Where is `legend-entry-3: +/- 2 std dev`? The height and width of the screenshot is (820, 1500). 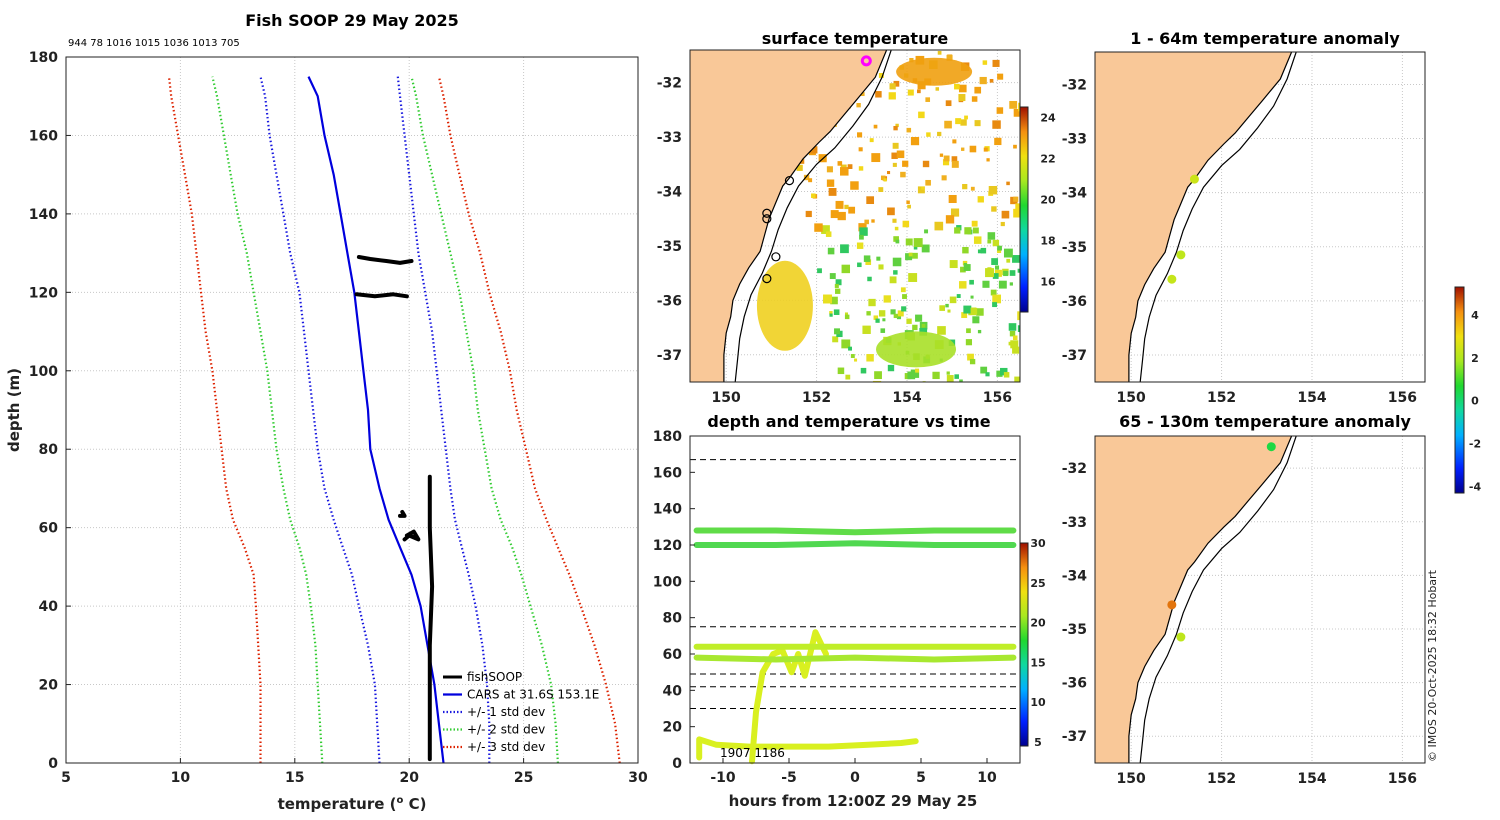 legend-entry-3: +/- 2 std dev is located at coordinates (506, 730).